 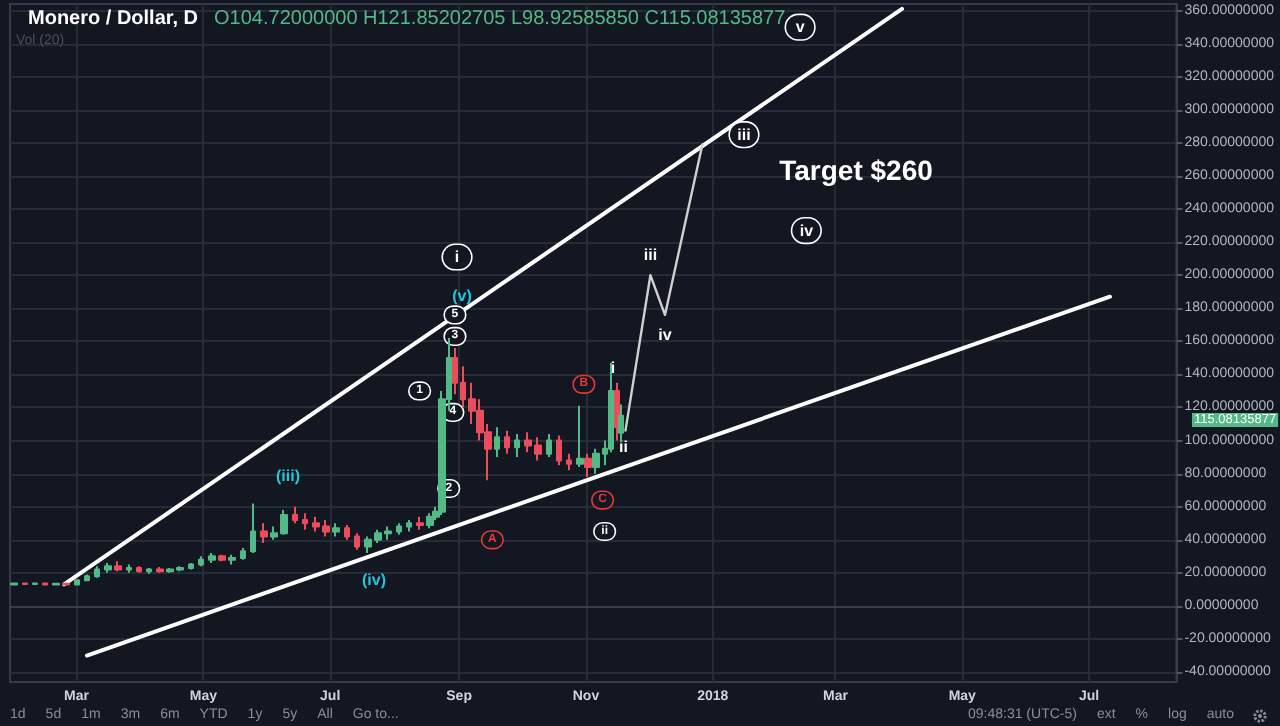 I want to click on chart-title: Monero / Dollar, D, so click(x=113, y=19).